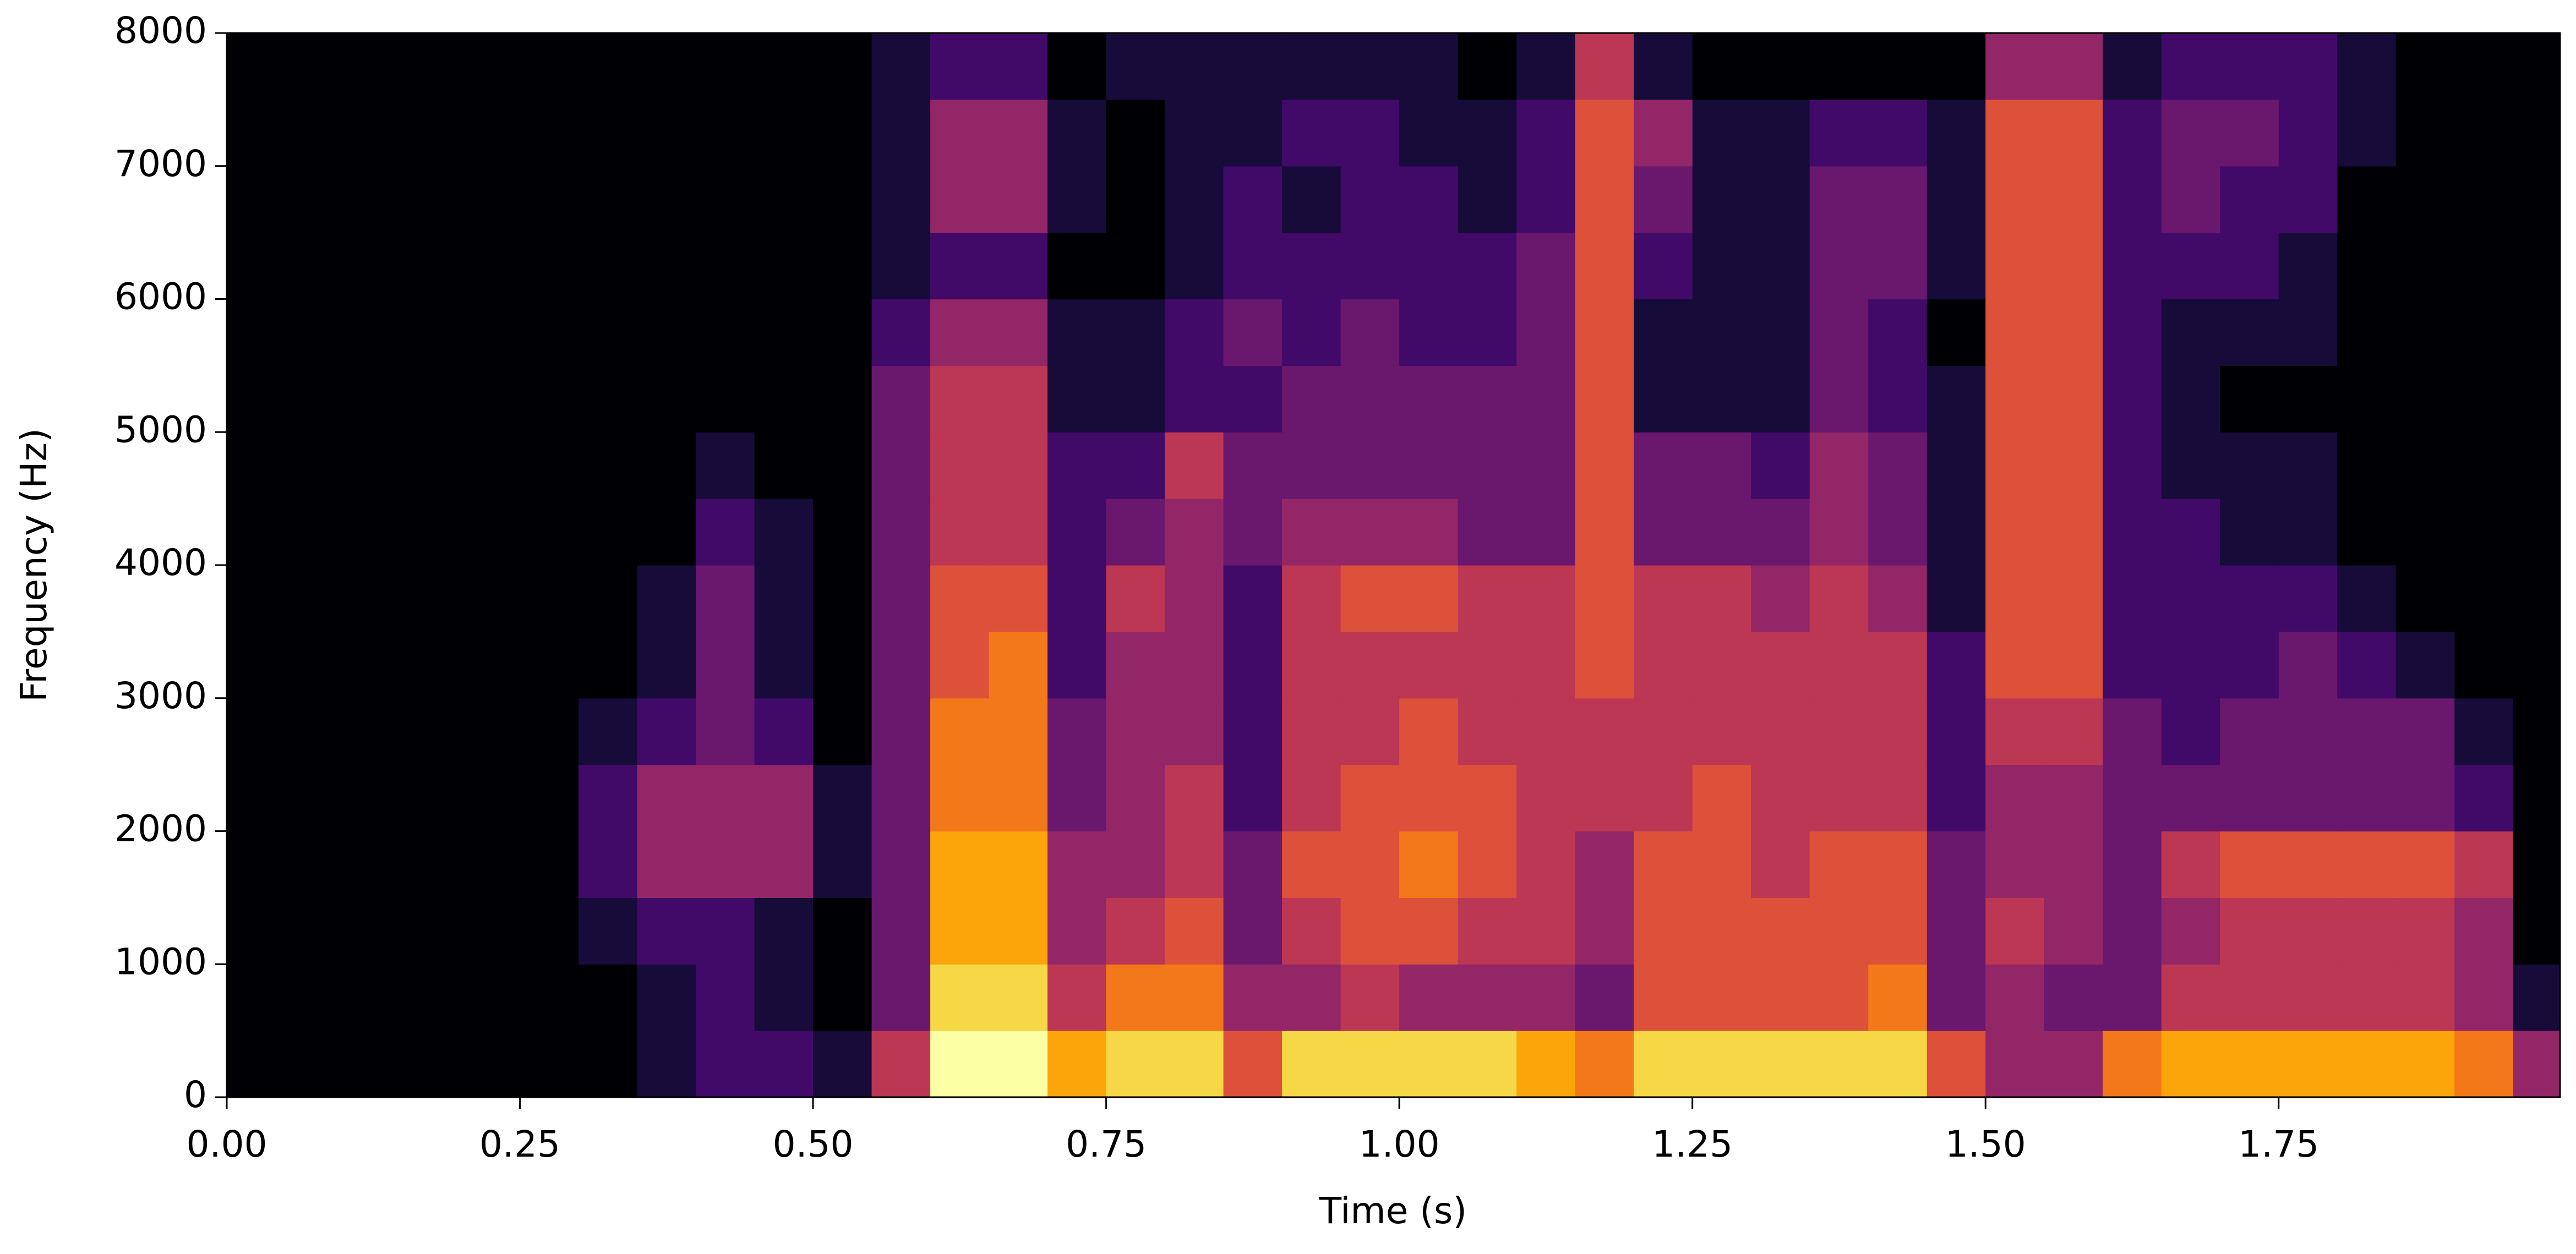 The width and height of the screenshot is (2576, 1254). What do you see at coordinates (161, 297) in the screenshot?
I see `y-tick-label: 6000` at bounding box center [161, 297].